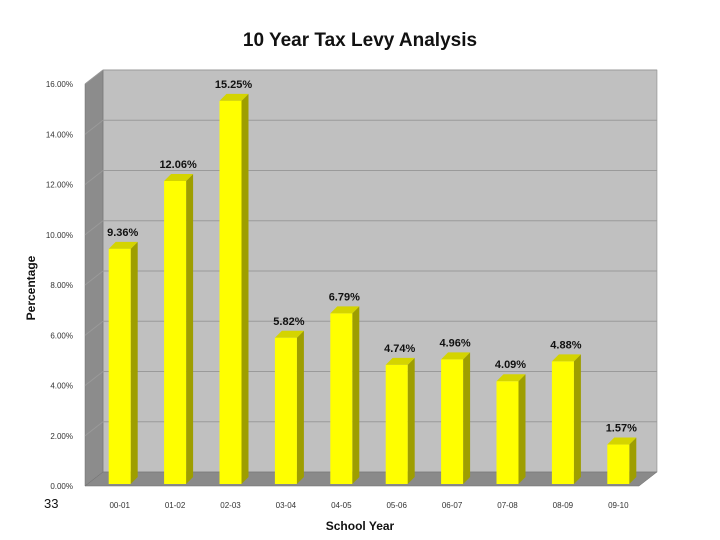  What do you see at coordinates (452, 505) in the screenshot?
I see `x-tick-label: 06-07` at bounding box center [452, 505].